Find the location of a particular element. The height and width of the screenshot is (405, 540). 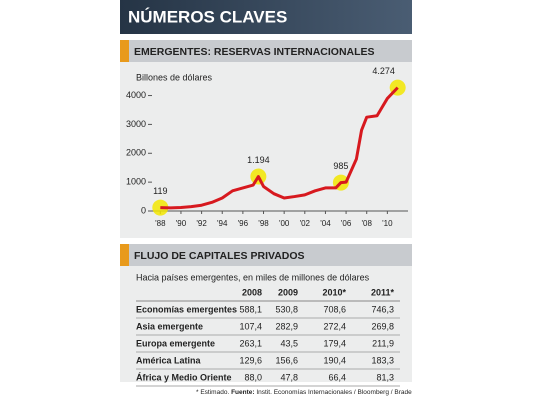

data-label: 985 is located at coordinates (340, 166).